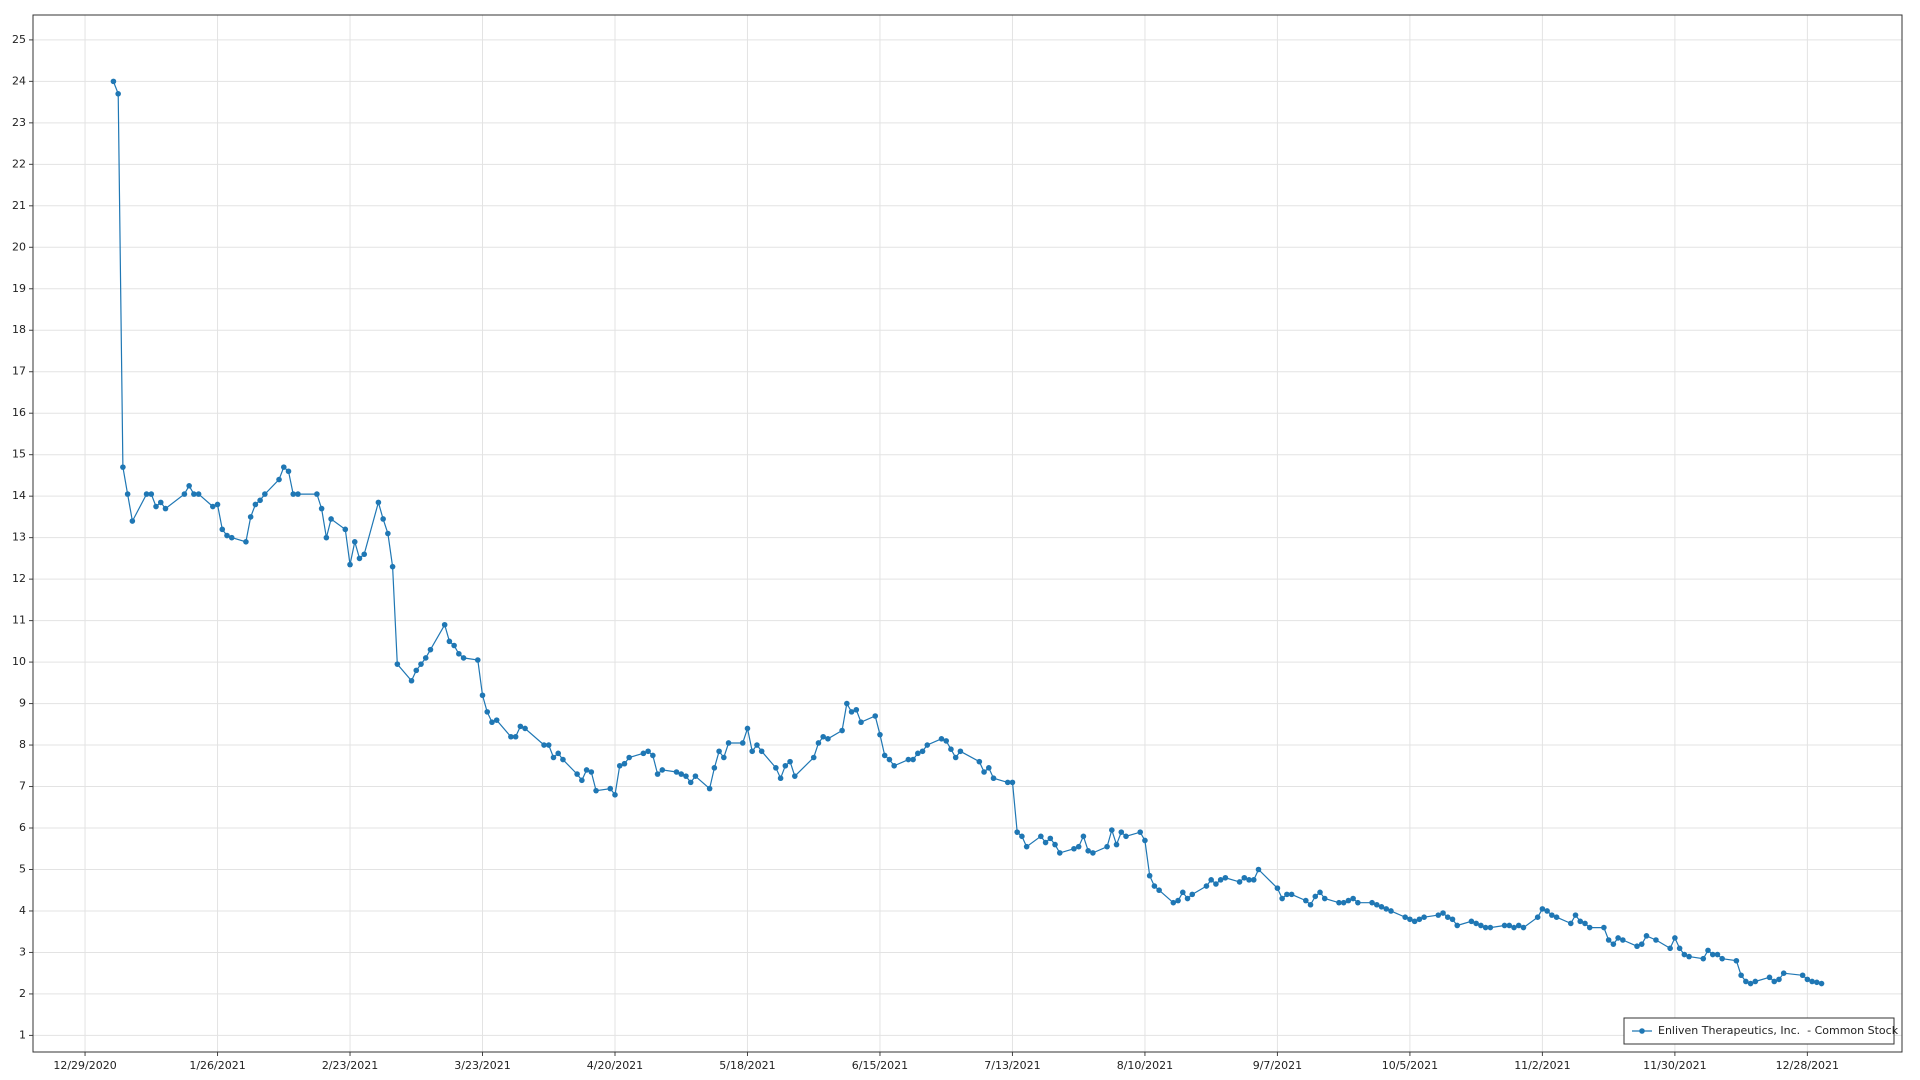  I want to click on y-tick-label: 22, so click(19, 163).